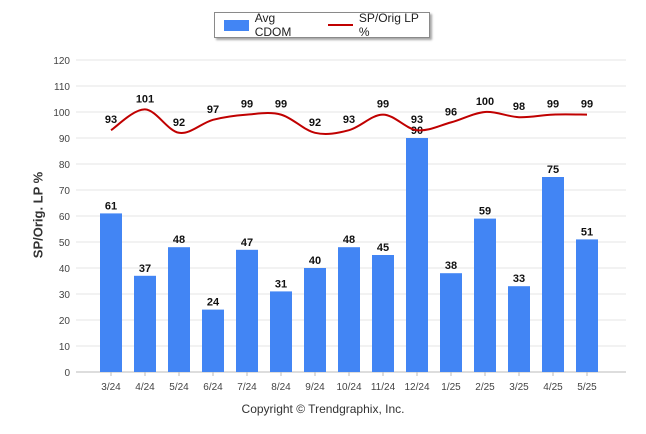  What do you see at coordinates (145, 269) in the screenshot?
I see `bar-value-label: 37` at bounding box center [145, 269].